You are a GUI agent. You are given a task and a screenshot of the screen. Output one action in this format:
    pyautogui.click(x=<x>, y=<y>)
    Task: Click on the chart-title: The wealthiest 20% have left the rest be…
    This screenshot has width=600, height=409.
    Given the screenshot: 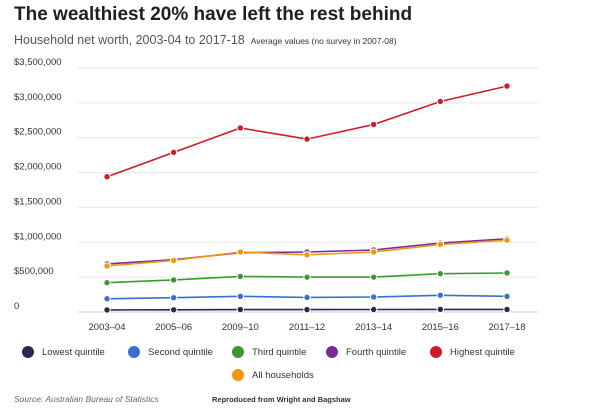 What is the action you would take?
    pyautogui.click(x=213, y=14)
    